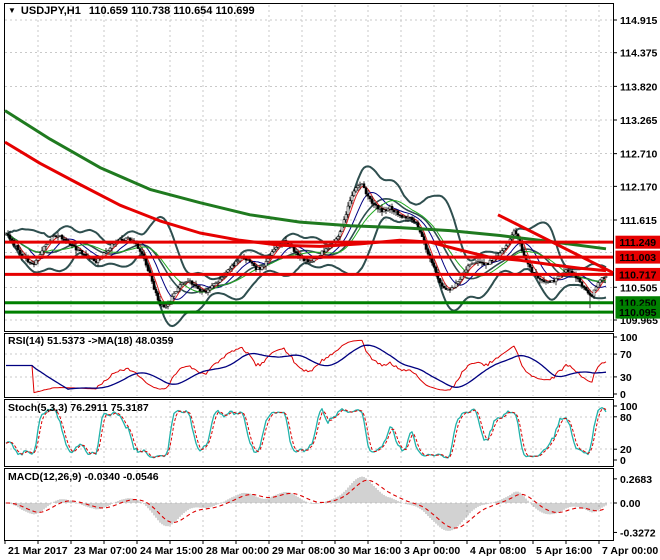 The height and width of the screenshot is (560, 660). I want to click on time-axis-label: 7 Apr 00:00, so click(630, 551).